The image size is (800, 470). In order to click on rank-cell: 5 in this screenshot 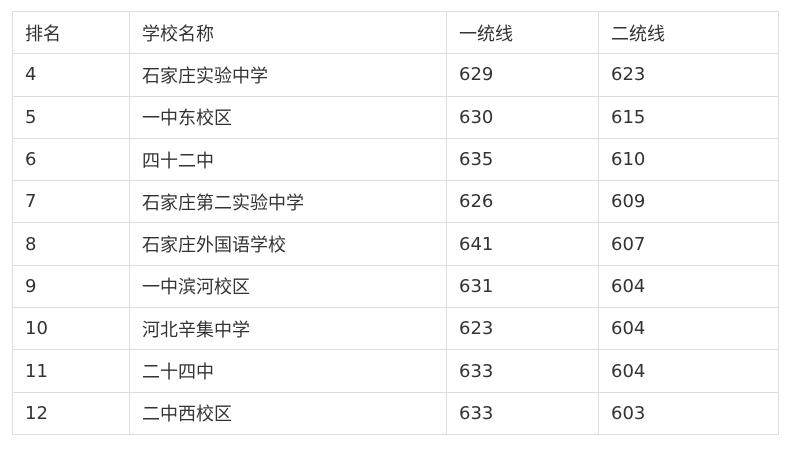, I will do `click(71, 117)`.